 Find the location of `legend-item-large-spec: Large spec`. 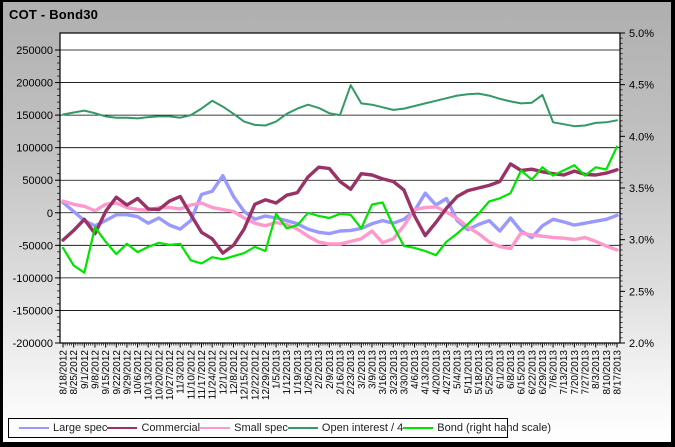

legend-item-large-spec: Large spec is located at coordinates (63, 428).